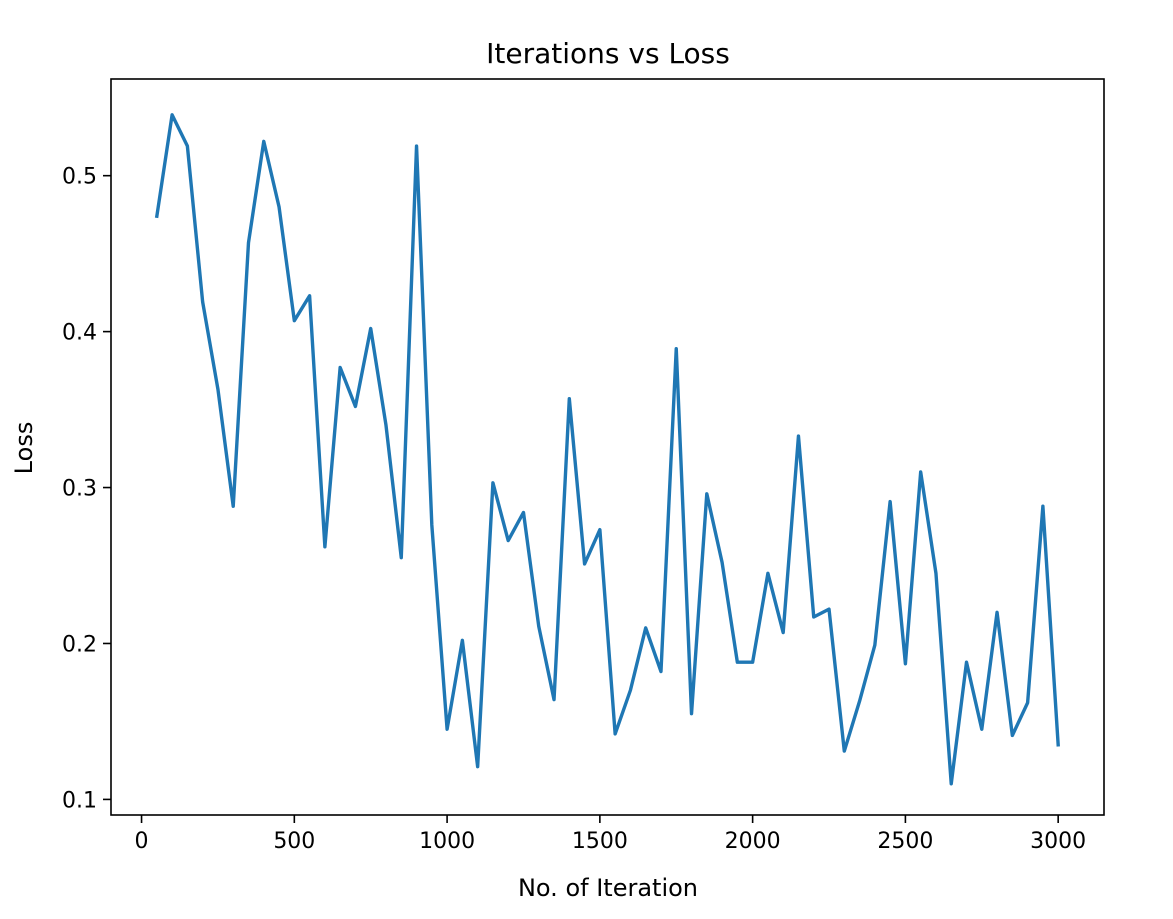 This screenshot has width=1173, height=919. Describe the element at coordinates (142, 841) in the screenshot. I see `x-tick-label: 0` at that location.